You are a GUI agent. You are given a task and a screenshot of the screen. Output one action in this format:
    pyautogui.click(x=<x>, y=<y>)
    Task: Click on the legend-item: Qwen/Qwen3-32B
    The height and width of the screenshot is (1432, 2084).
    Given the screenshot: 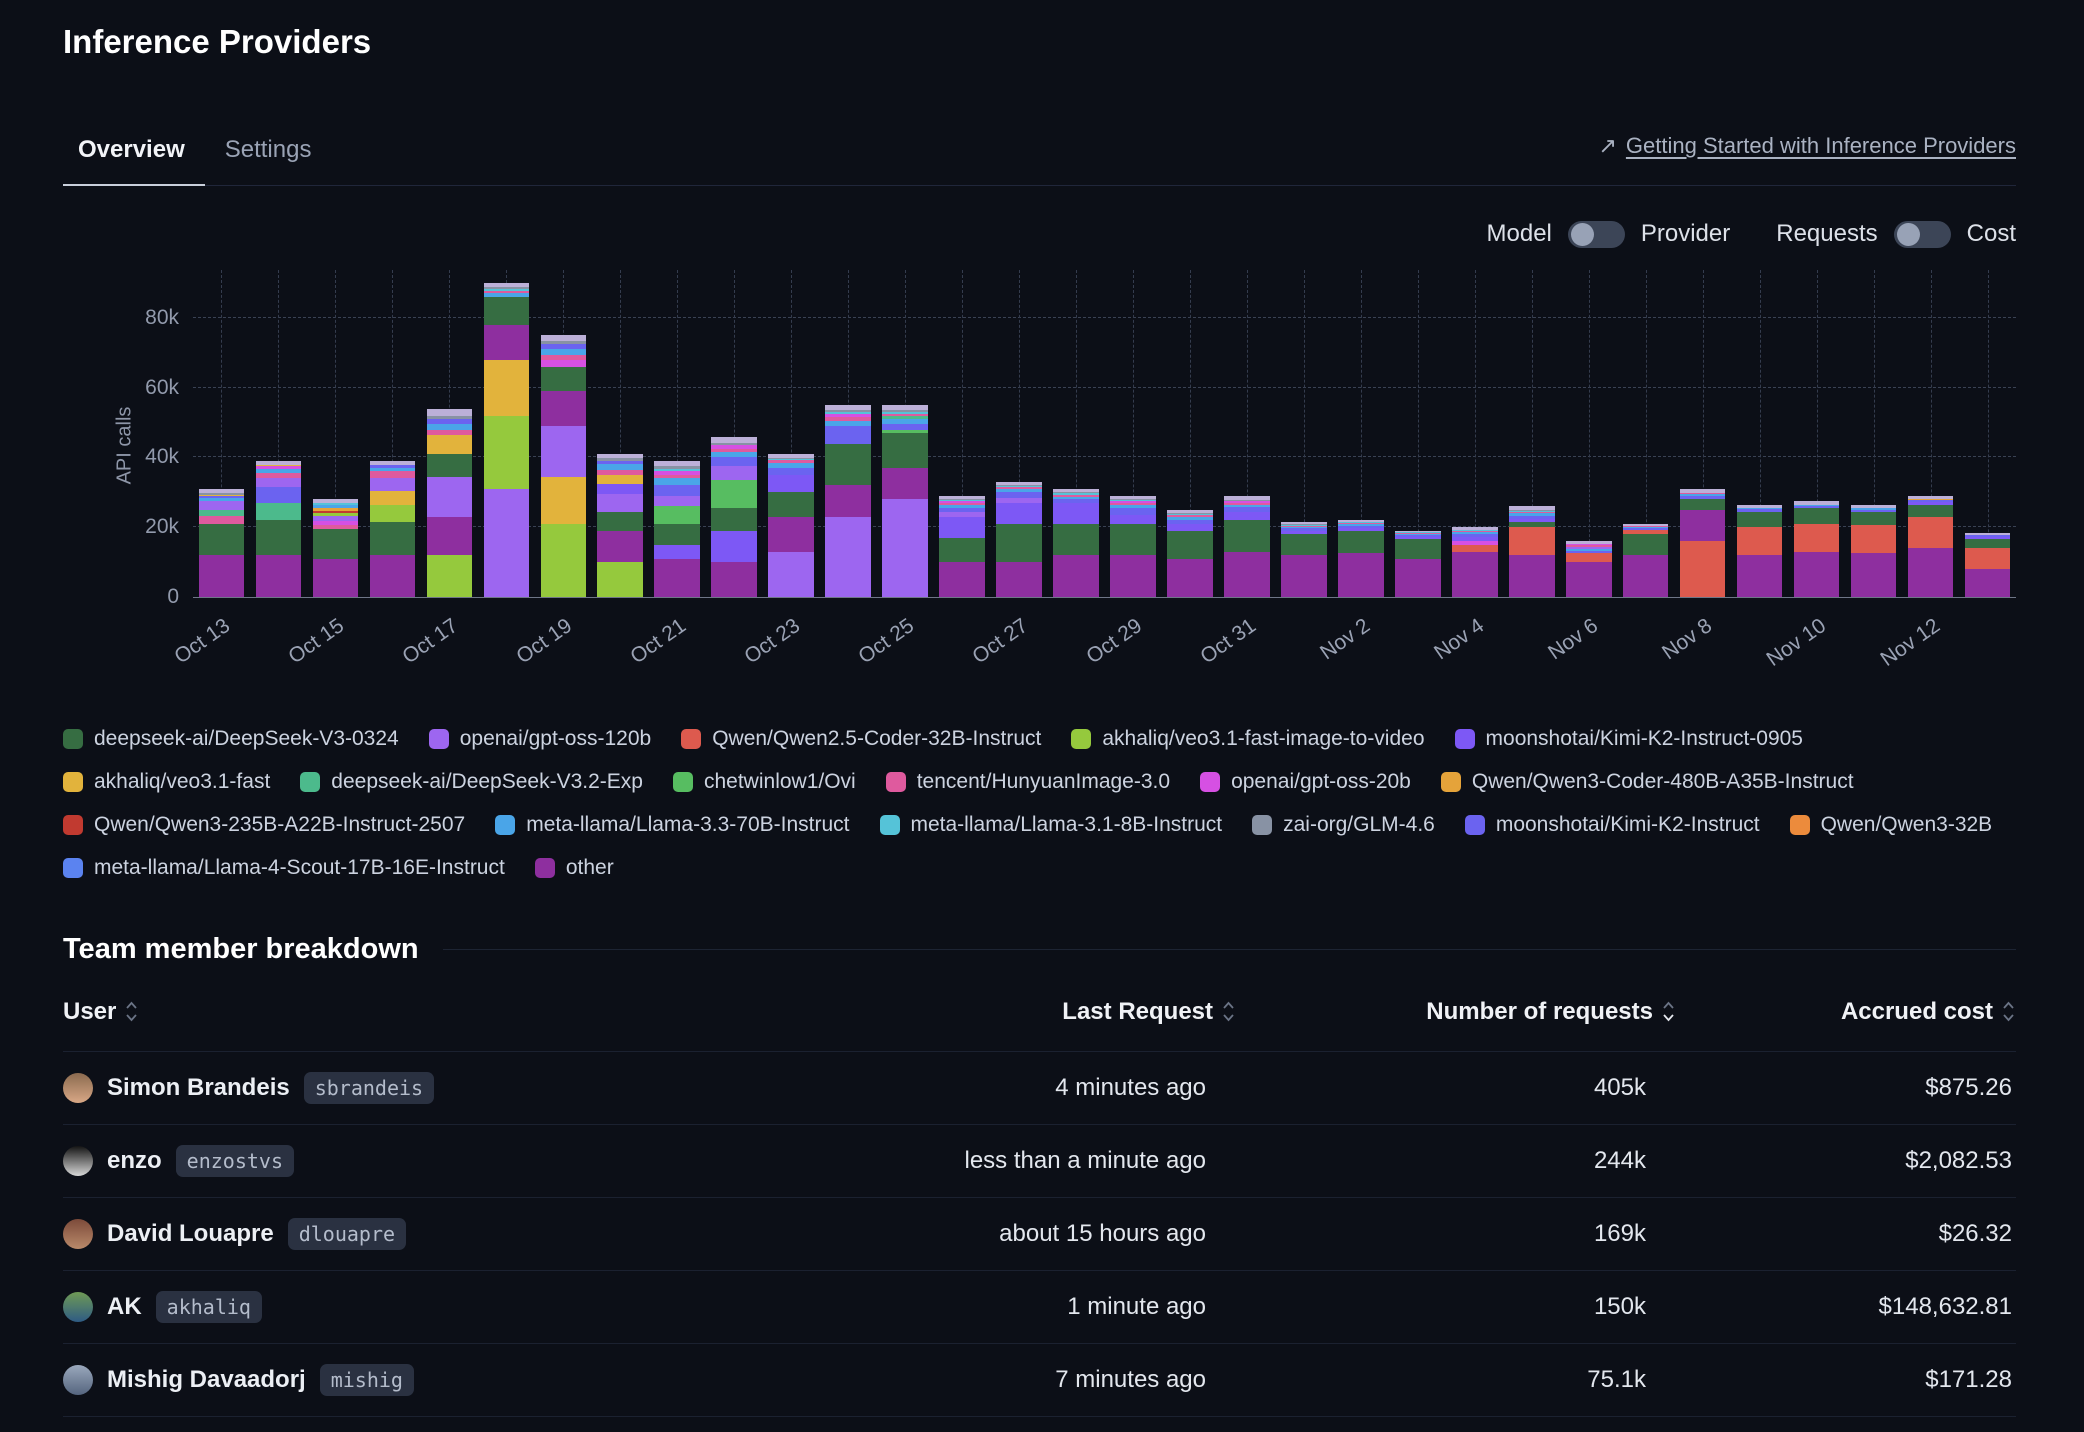 What is the action you would take?
    pyautogui.click(x=1890, y=825)
    